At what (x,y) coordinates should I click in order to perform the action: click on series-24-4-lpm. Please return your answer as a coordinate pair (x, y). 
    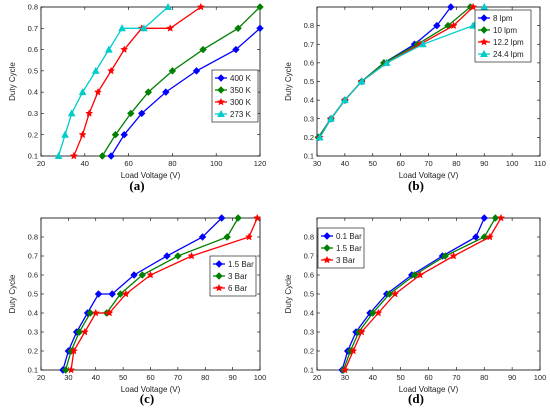
    Looking at the image, I should click on (402, 71).